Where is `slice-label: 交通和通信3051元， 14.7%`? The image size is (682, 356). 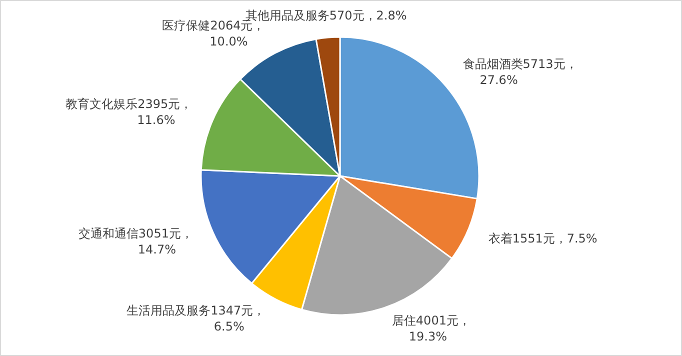 slice-label: 交通和通信3051元， 14.7% is located at coordinates (135, 241).